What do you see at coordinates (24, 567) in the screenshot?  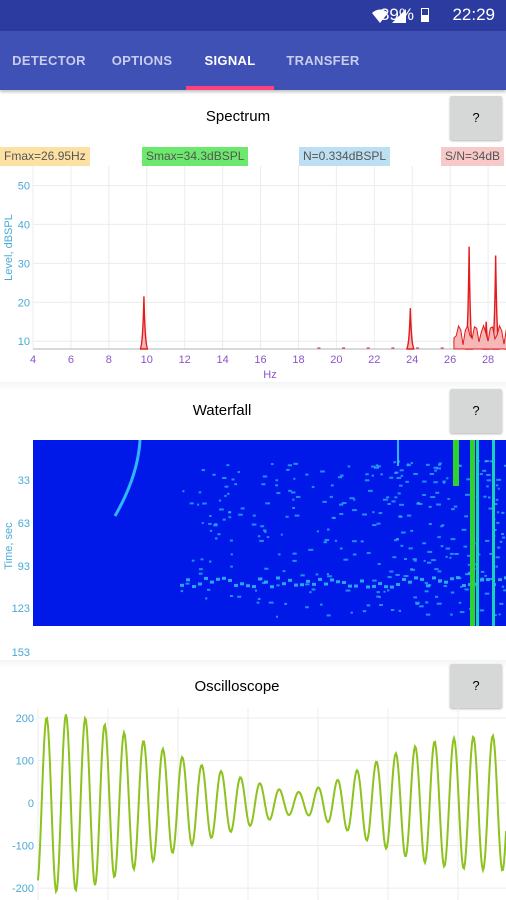 I see `y-tick-label: 93` at bounding box center [24, 567].